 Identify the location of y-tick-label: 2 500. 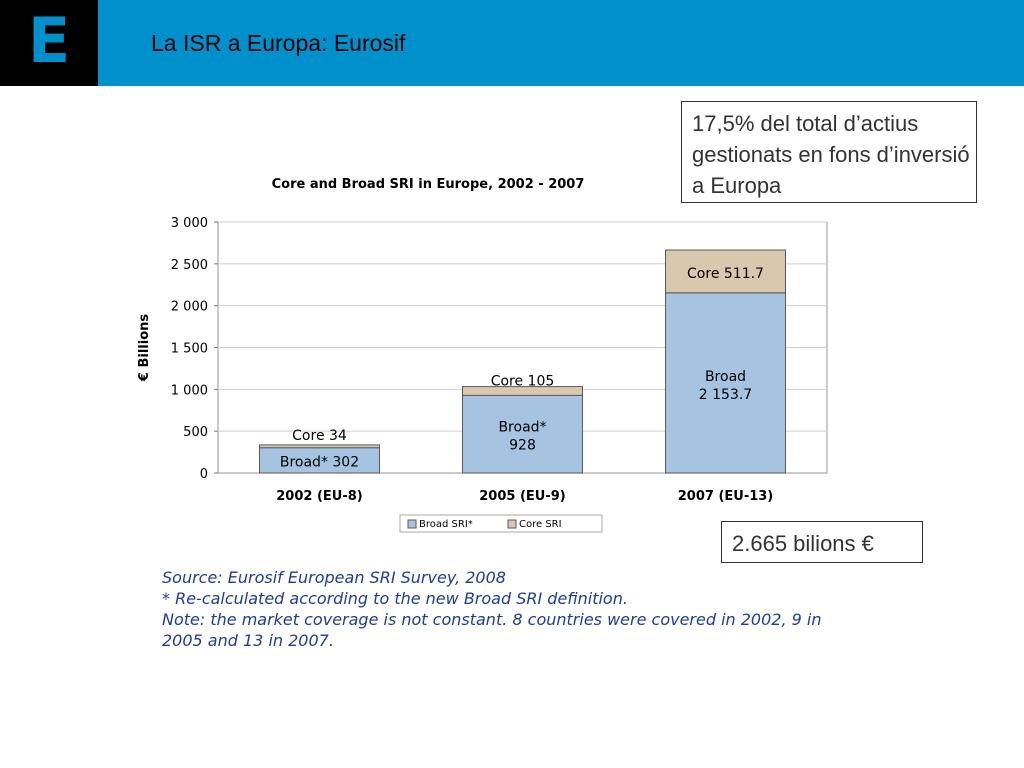
(189, 265).